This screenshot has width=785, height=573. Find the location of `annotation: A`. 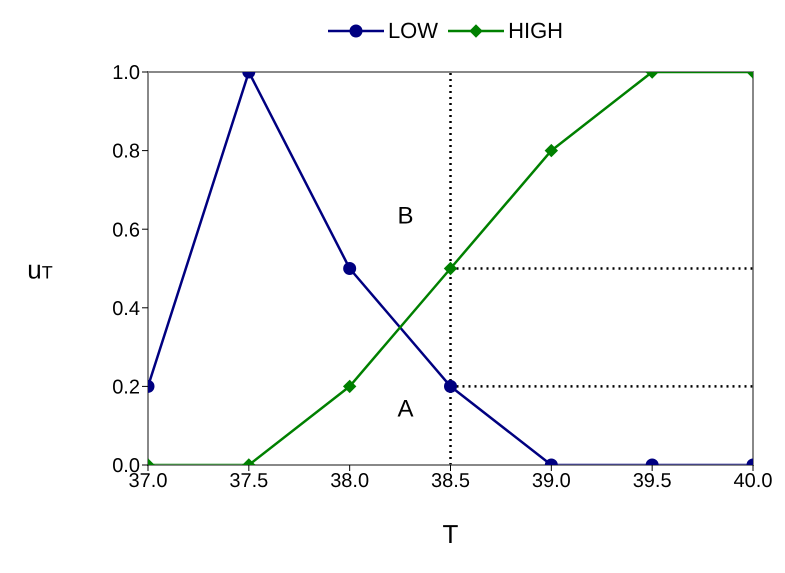

annotation: A is located at coordinates (405, 408).